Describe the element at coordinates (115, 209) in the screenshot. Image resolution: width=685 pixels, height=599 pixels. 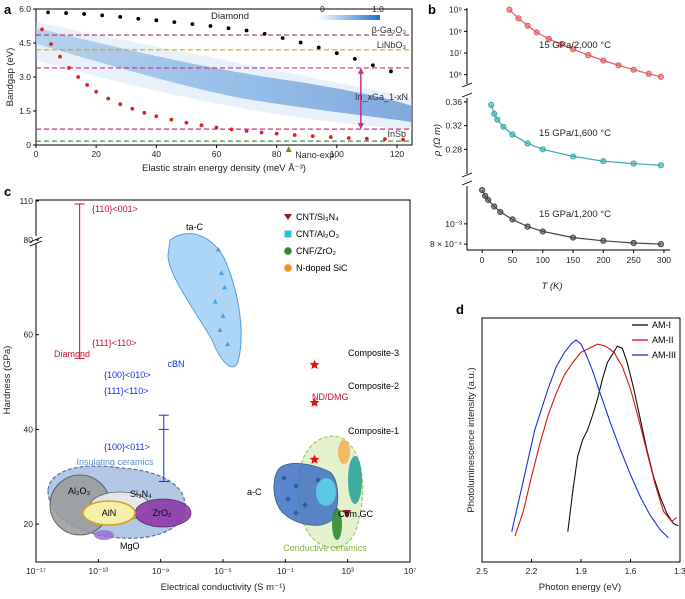
I see `diamond-110-label: {110}<001>` at that location.